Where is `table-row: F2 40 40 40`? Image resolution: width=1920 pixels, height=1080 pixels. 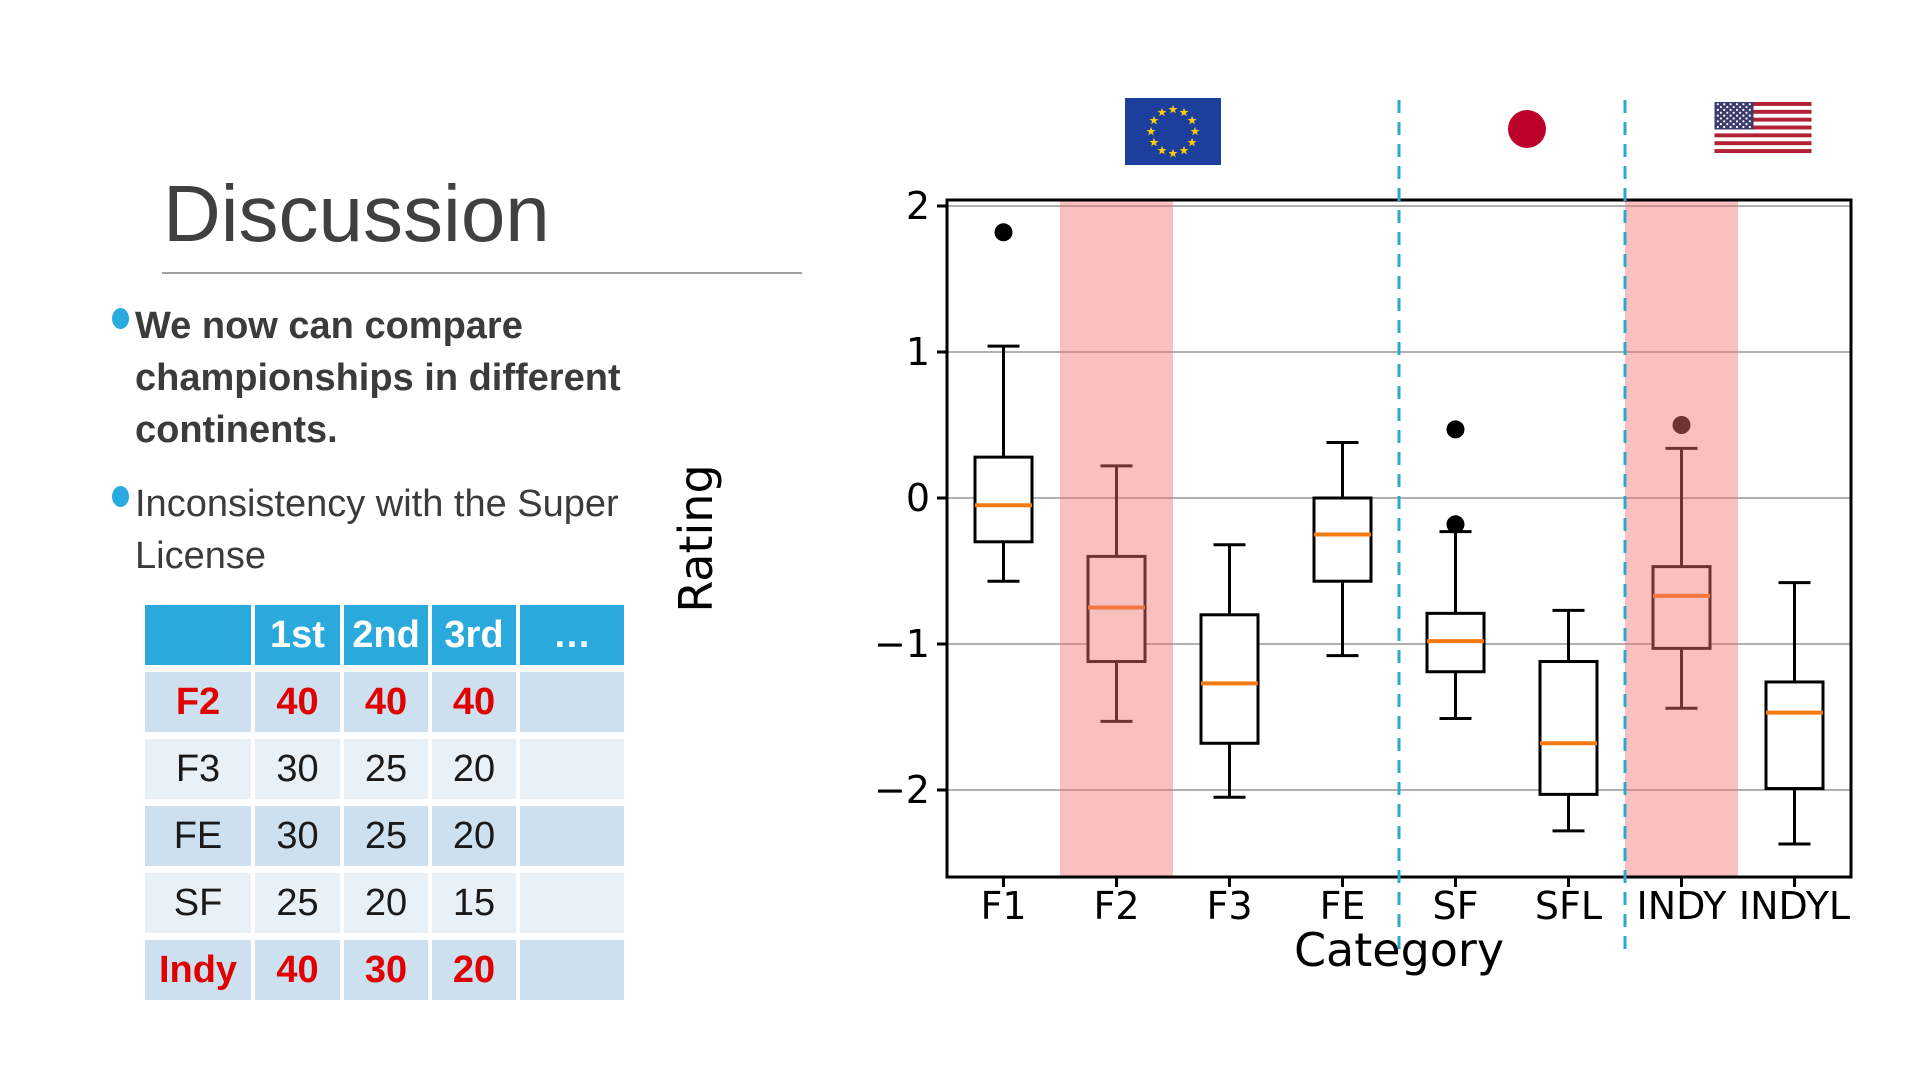
table-row: F2 40 40 40 is located at coordinates (384, 702).